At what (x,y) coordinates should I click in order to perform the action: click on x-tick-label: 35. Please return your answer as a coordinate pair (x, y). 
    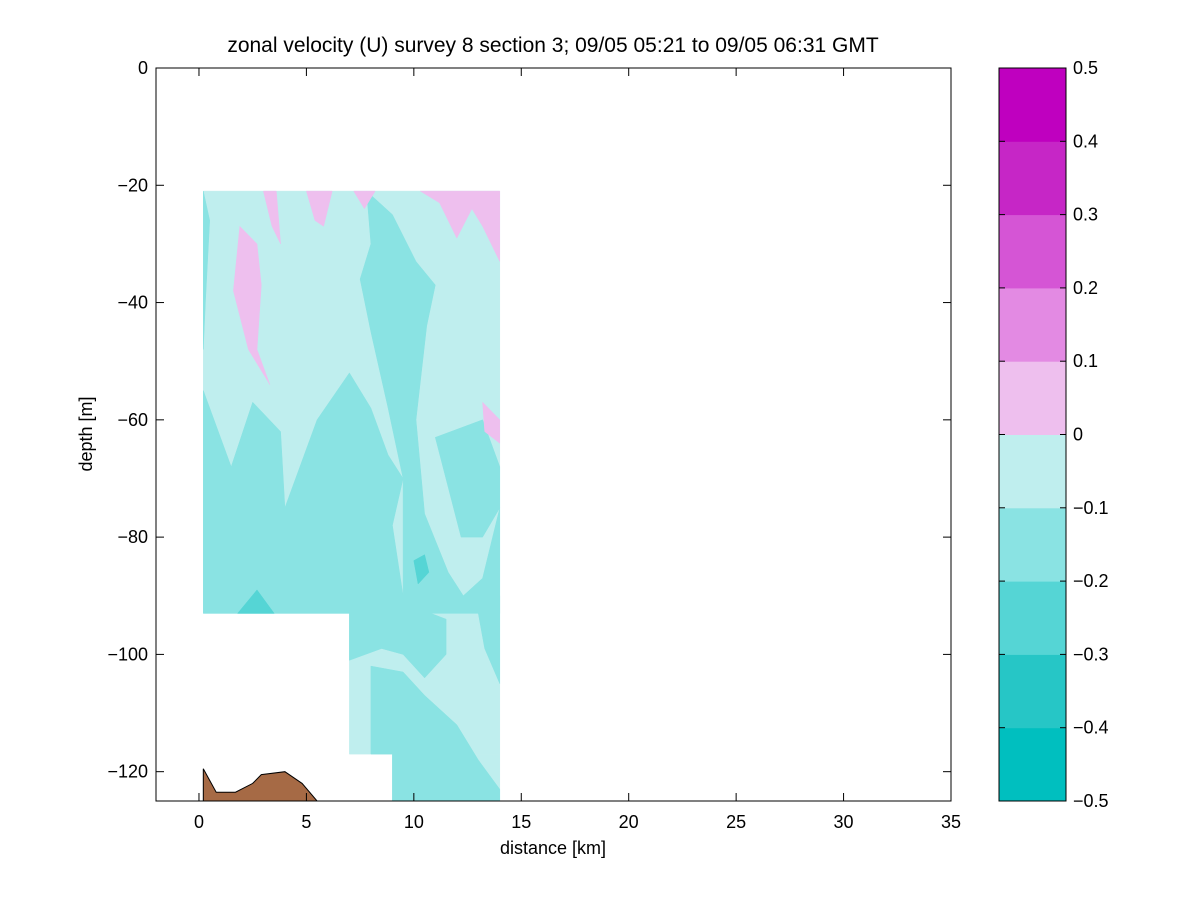
    Looking at the image, I should click on (951, 822).